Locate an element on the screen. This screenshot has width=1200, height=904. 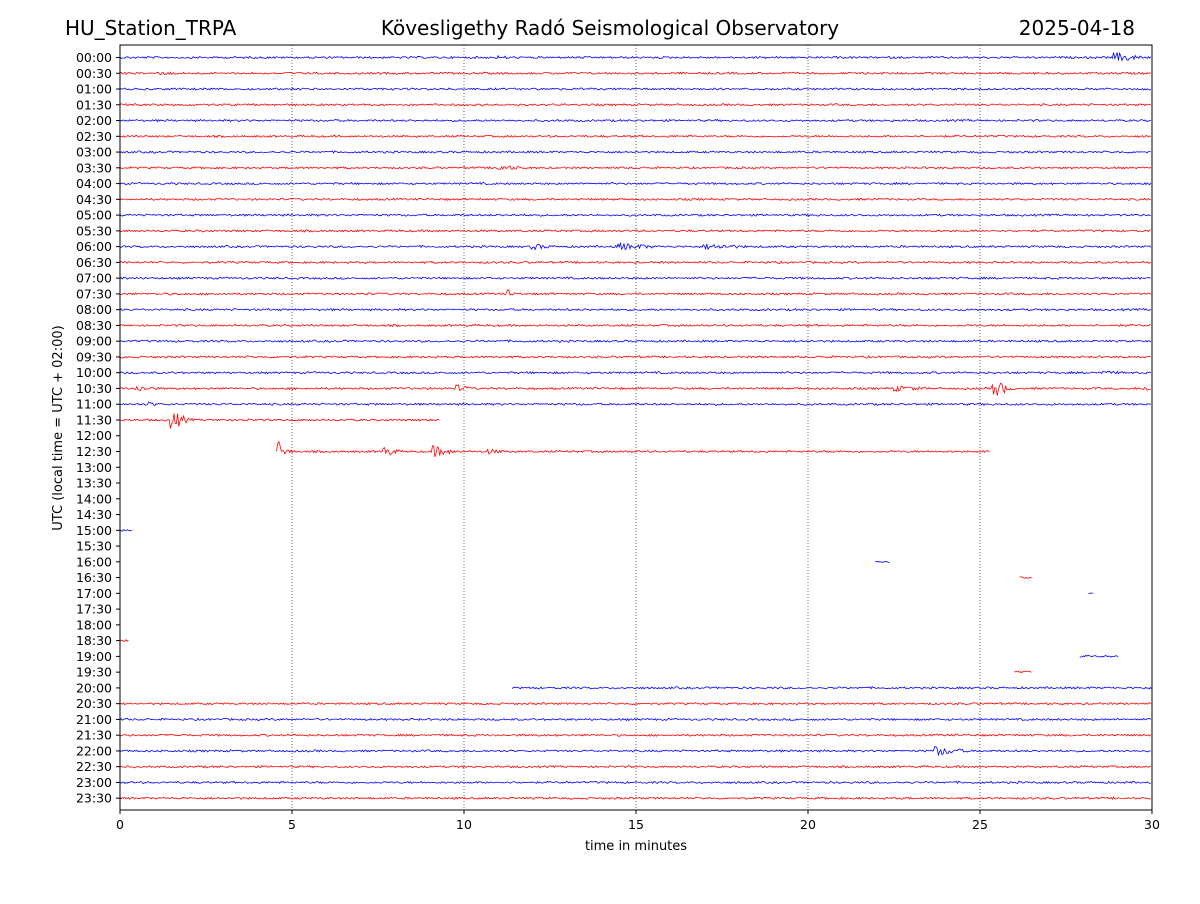
row-label-0100: 01:00 is located at coordinates (94, 89).